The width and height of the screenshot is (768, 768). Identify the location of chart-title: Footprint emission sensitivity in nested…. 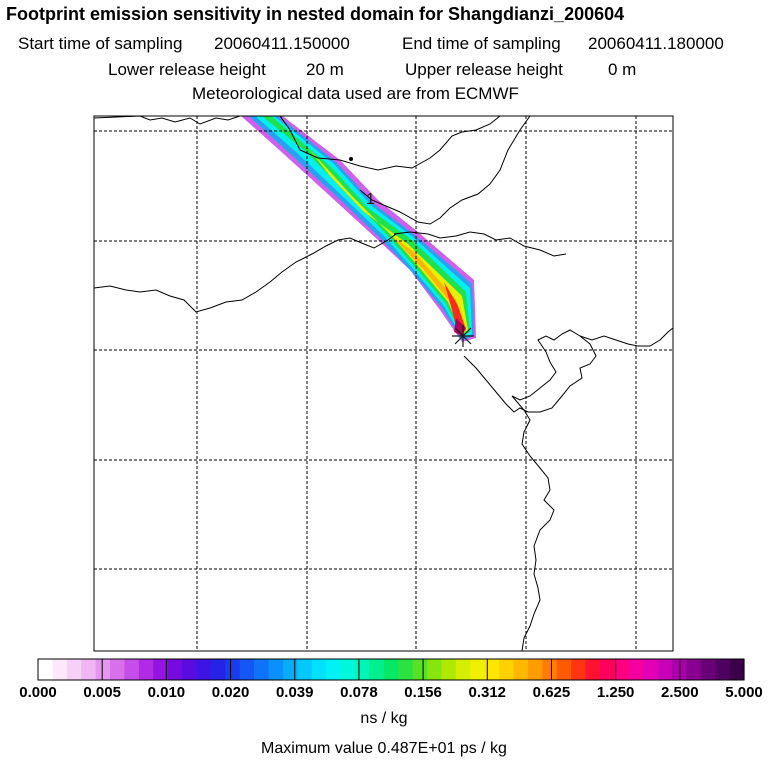
(315, 14).